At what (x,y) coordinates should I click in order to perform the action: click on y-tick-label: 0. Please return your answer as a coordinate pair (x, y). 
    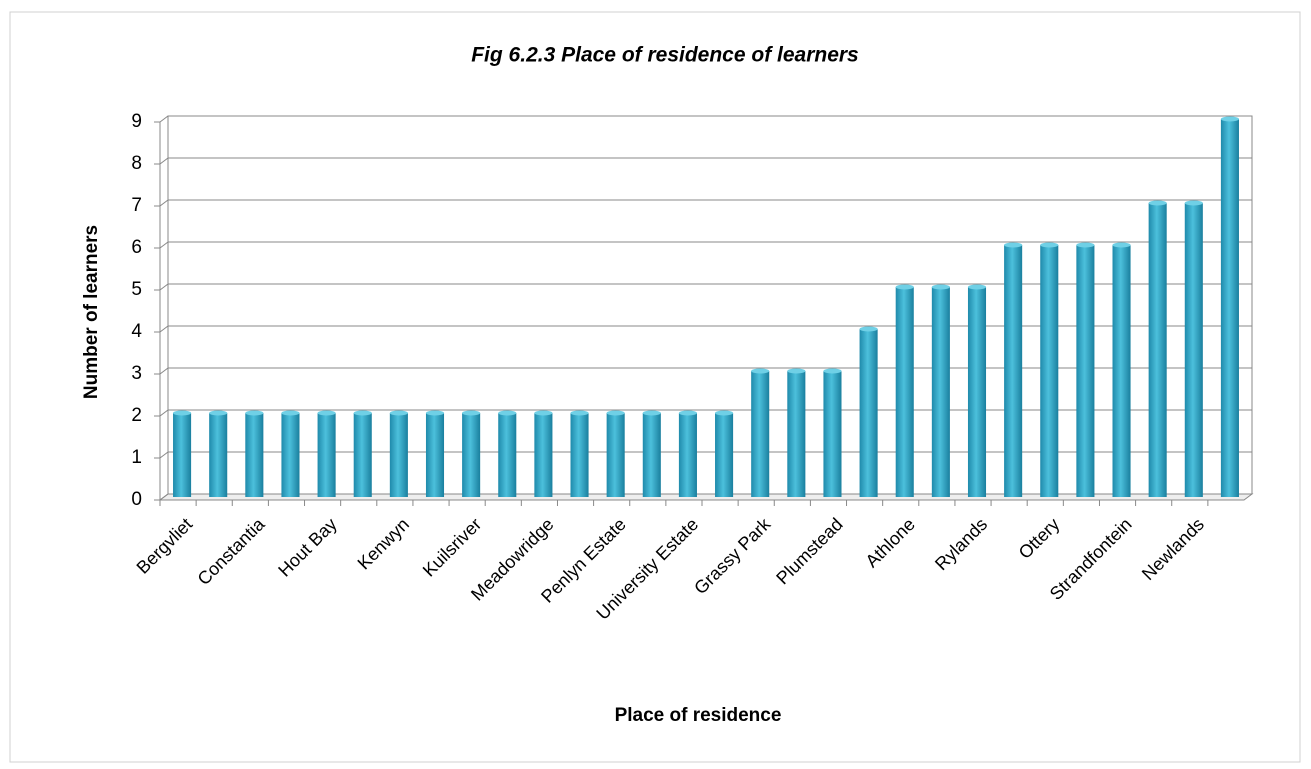
    Looking at the image, I should click on (136, 499).